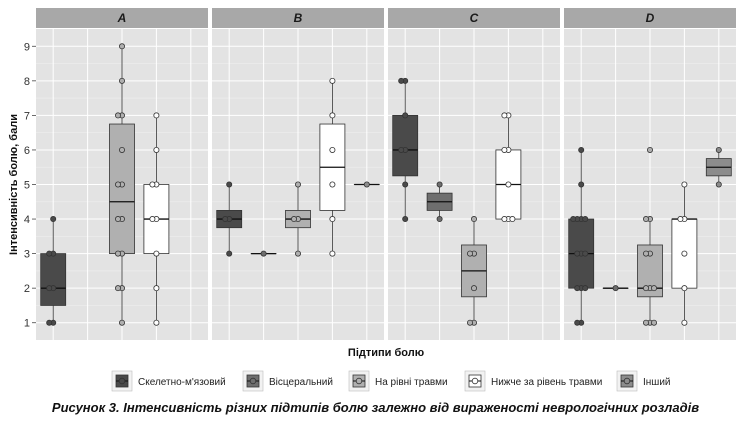 The width and height of the screenshot is (751, 421). I want to click on legend-label: Інший, so click(657, 382).